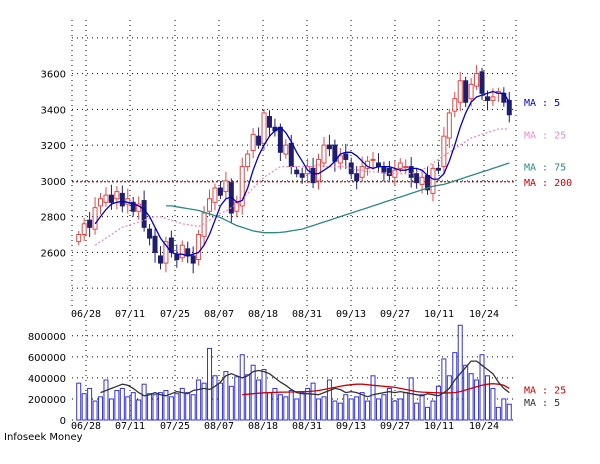 The width and height of the screenshot is (600, 464). I want to click on price-x-tick: 10/11, so click(439, 314).